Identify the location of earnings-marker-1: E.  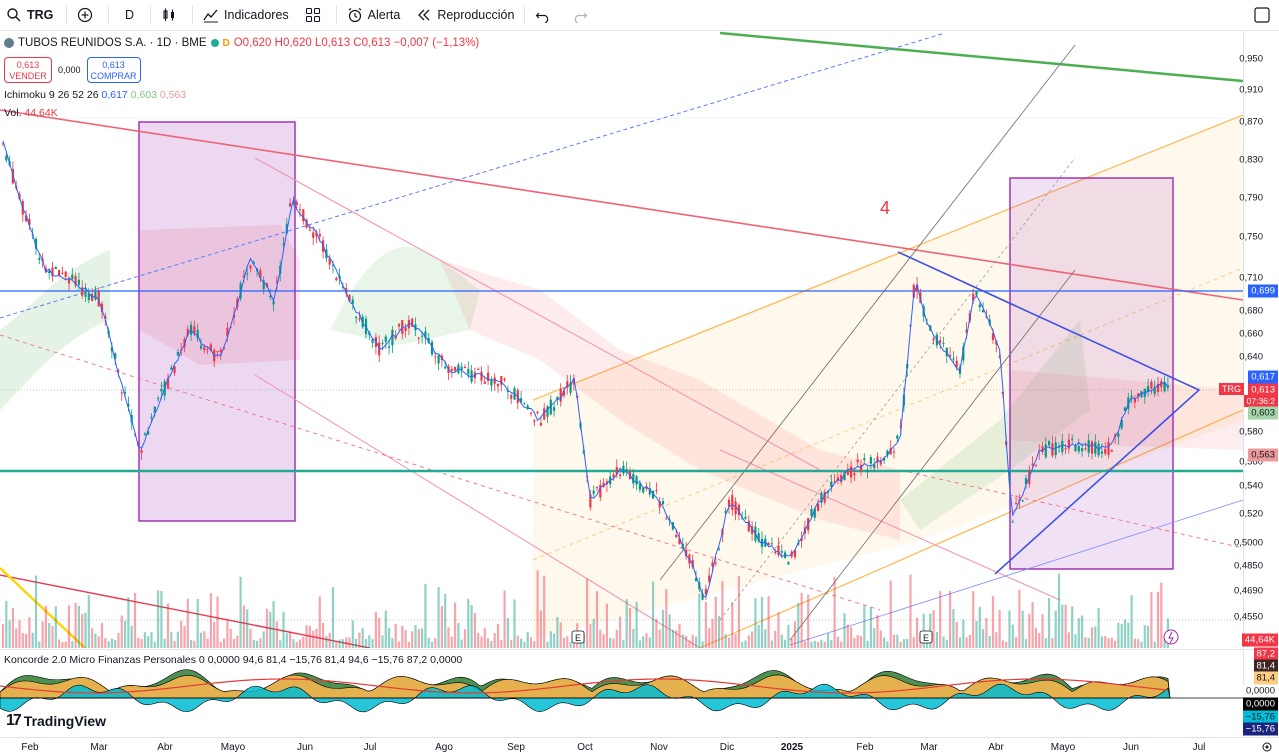
(578, 637).